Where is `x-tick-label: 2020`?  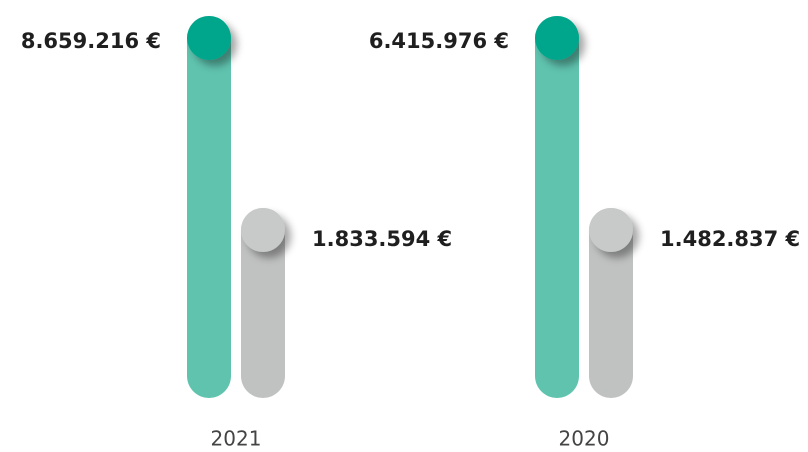
x-tick-label: 2020 is located at coordinates (584, 439).